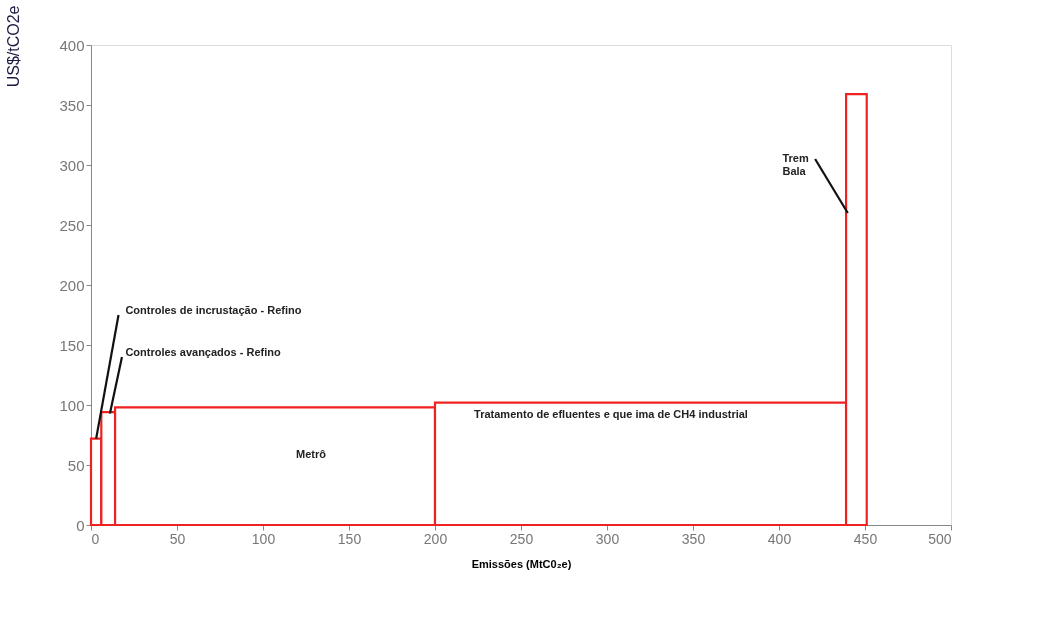 This screenshot has width=1057, height=628. I want to click on x-tick-label: 250, so click(521, 538).